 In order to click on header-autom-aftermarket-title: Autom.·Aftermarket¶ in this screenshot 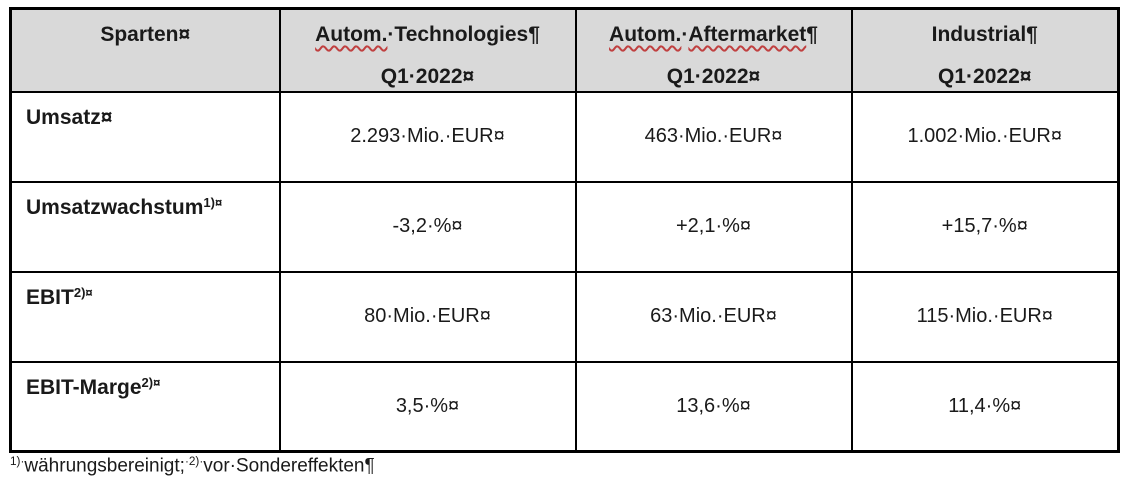, I will do `click(714, 35)`.